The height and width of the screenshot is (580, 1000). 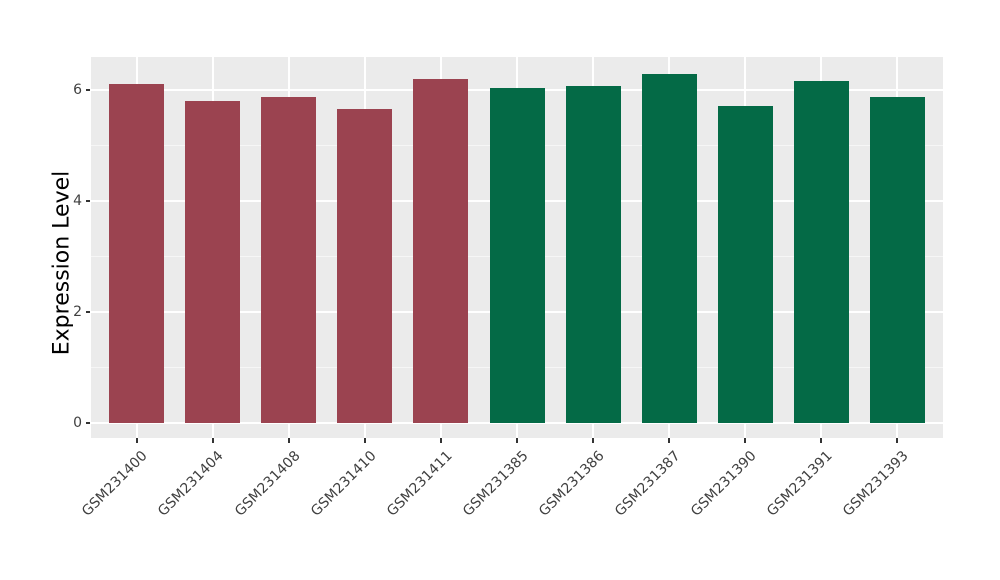 I want to click on x-tick-label: GSM231390, so click(x=723, y=484).